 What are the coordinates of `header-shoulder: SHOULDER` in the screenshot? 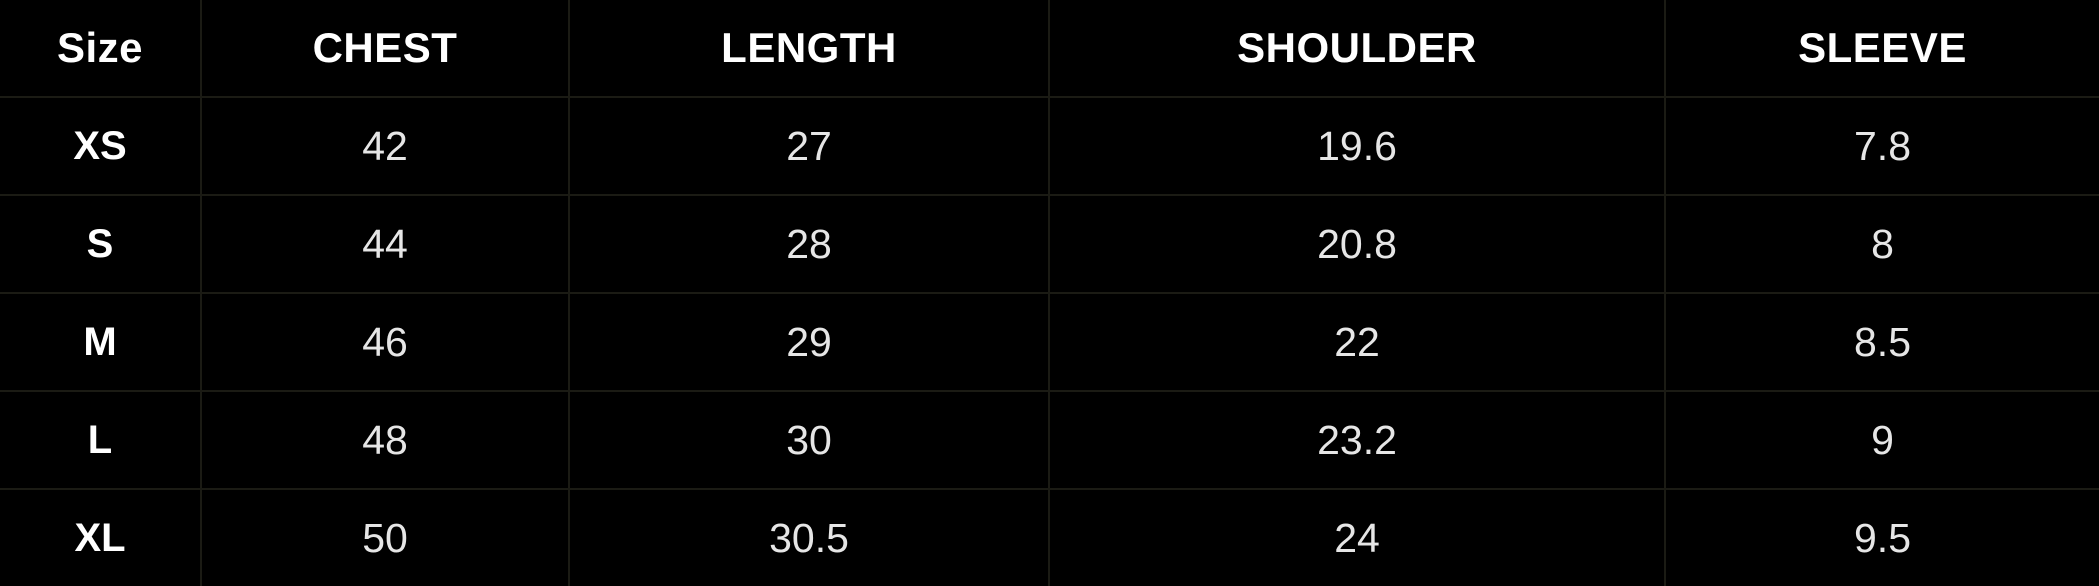 It's located at (1357, 49).